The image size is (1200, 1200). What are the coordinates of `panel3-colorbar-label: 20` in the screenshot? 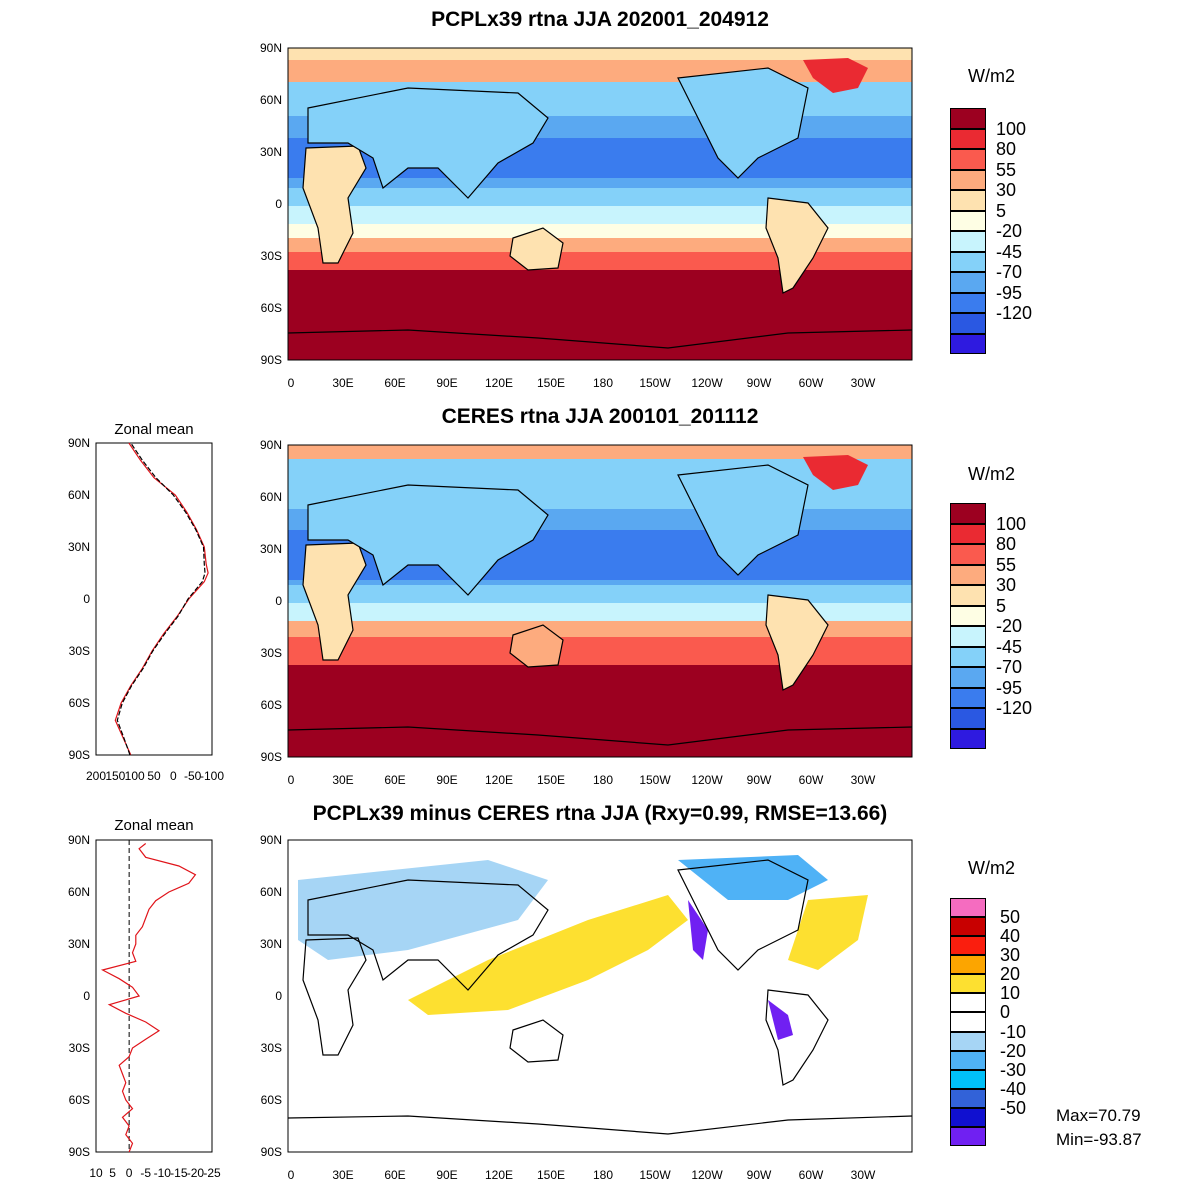 It's located at (1010, 974).